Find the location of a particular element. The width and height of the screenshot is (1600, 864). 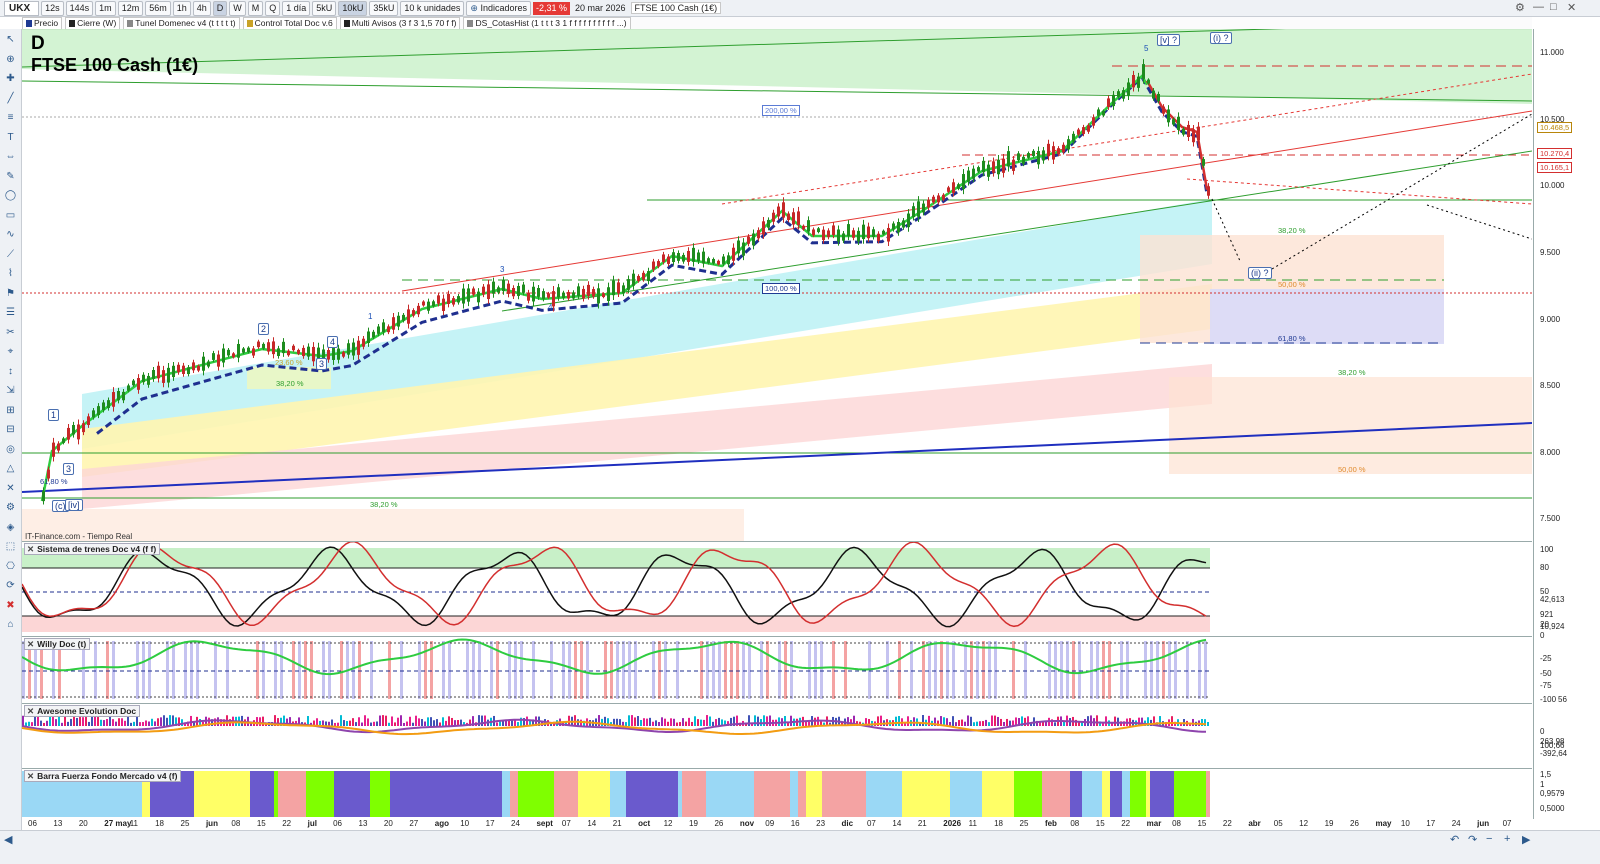

drawing-tool-icon: ✂ is located at coordinates (10, 332).